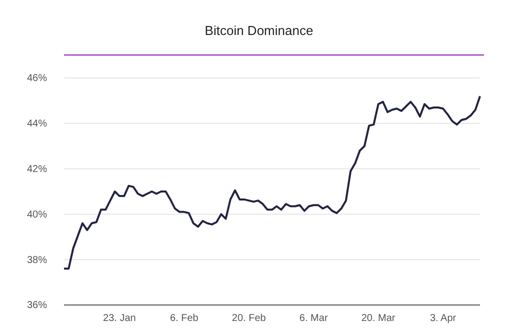 This screenshot has width=518, height=332. I want to click on y-tick-label: 46%, so click(37, 78).